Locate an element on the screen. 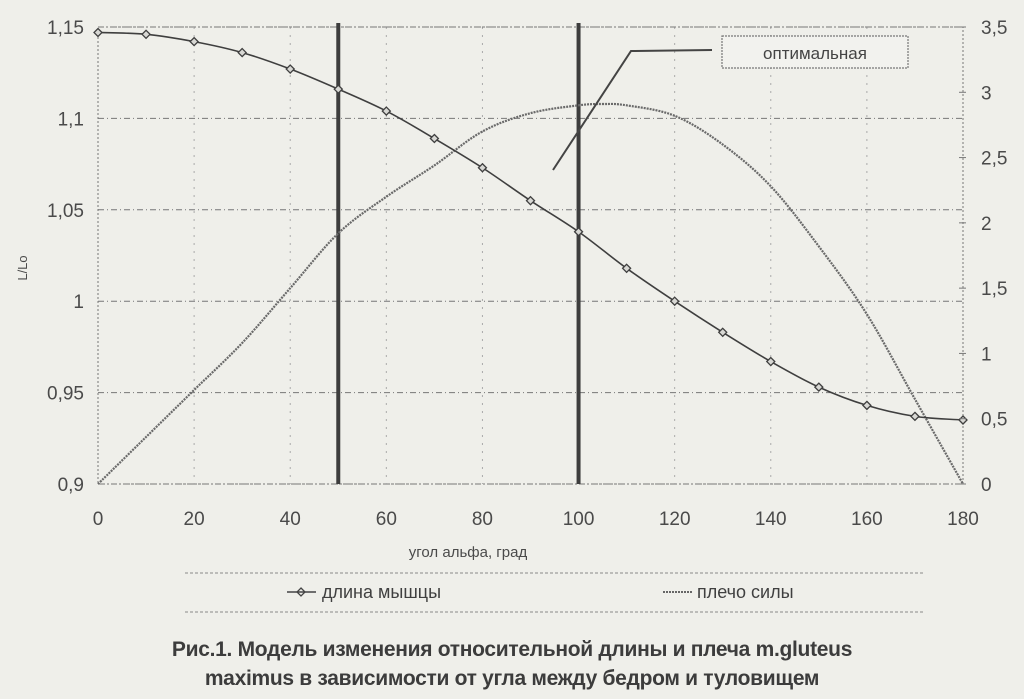 The width and height of the screenshot is (1024, 699). x-tick-label: 20 is located at coordinates (194, 519).